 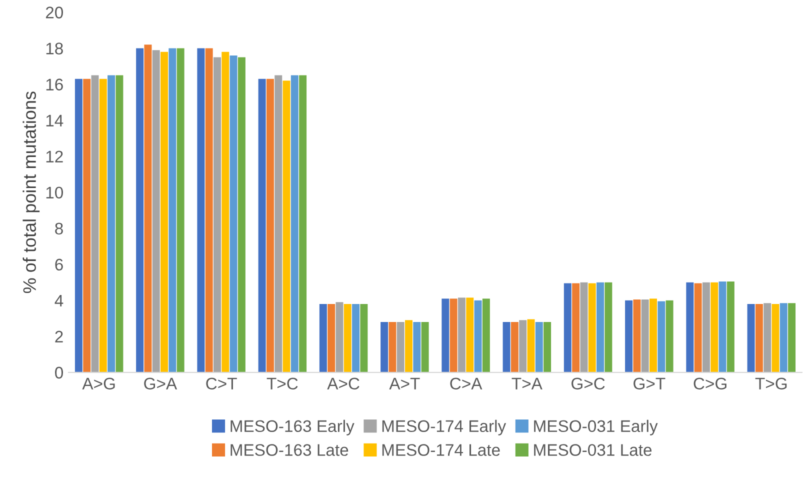 What do you see at coordinates (59, 336) in the screenshot?
I see `y-tick-label: 2` at bounding box center [59, 336].